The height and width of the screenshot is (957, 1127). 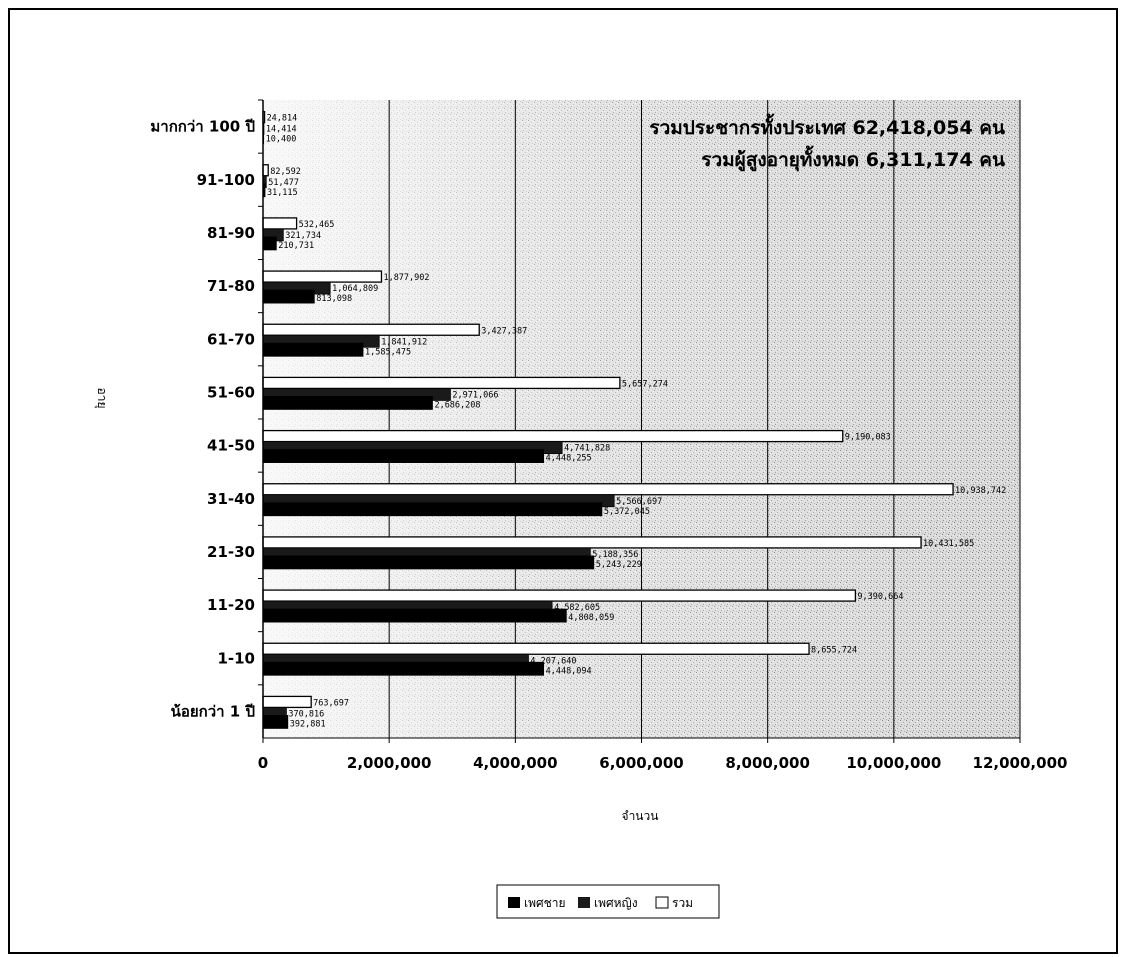 I want to click on data-label-total-9: 532,465, so click(x=317, y=225).